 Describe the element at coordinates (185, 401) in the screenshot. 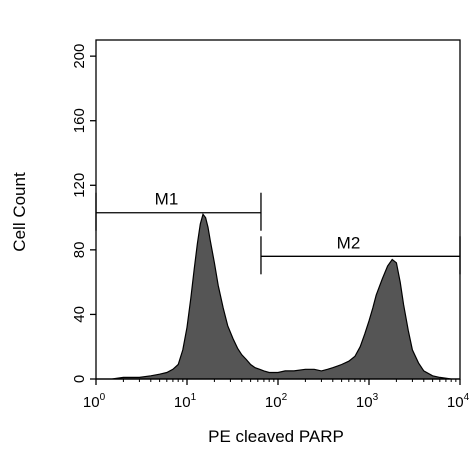

I see `x-tick-label: 10¹` at that location.